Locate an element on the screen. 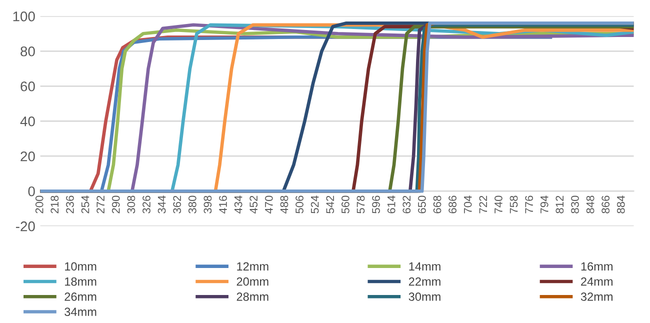 This screenshot has width=650, height=323. x-tick-label: 542 is located at coordinates (330, 205).